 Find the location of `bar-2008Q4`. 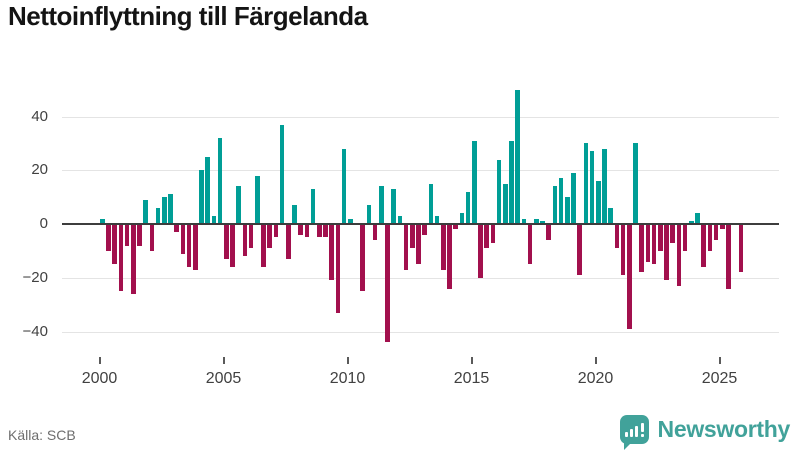

bar-2008Q4 is located at coordinates (319, 231).